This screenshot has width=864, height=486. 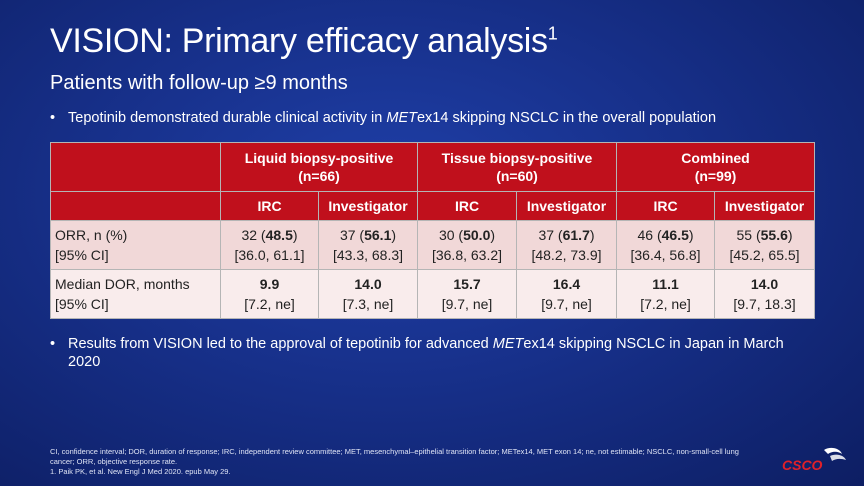 I want to click on group-header-tissue: Tissue biopsy-positive (n=60), so click(x=517, y=167).